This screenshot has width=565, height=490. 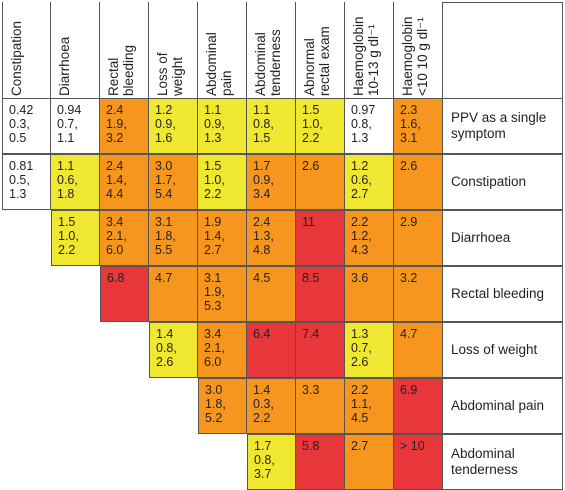 What do you see at coordinates (124, 126) in the screenshot?
I see `matrix-cell: 2.4 1.9, 3.2` at bounding box center [124, 126].